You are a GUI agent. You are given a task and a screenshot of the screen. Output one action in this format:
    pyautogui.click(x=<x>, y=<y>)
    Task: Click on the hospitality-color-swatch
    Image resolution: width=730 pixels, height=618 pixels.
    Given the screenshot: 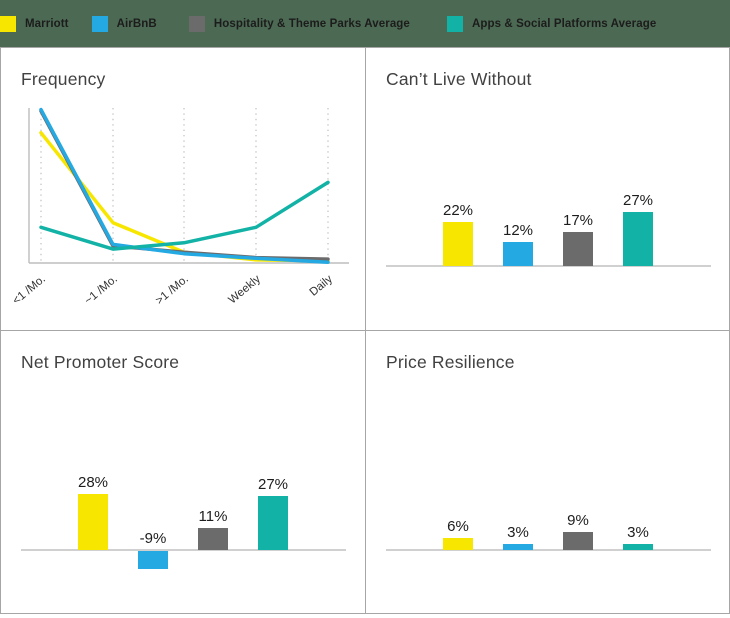 What is the action you would take?
    pyautogui.click(x=196, y=23)
    